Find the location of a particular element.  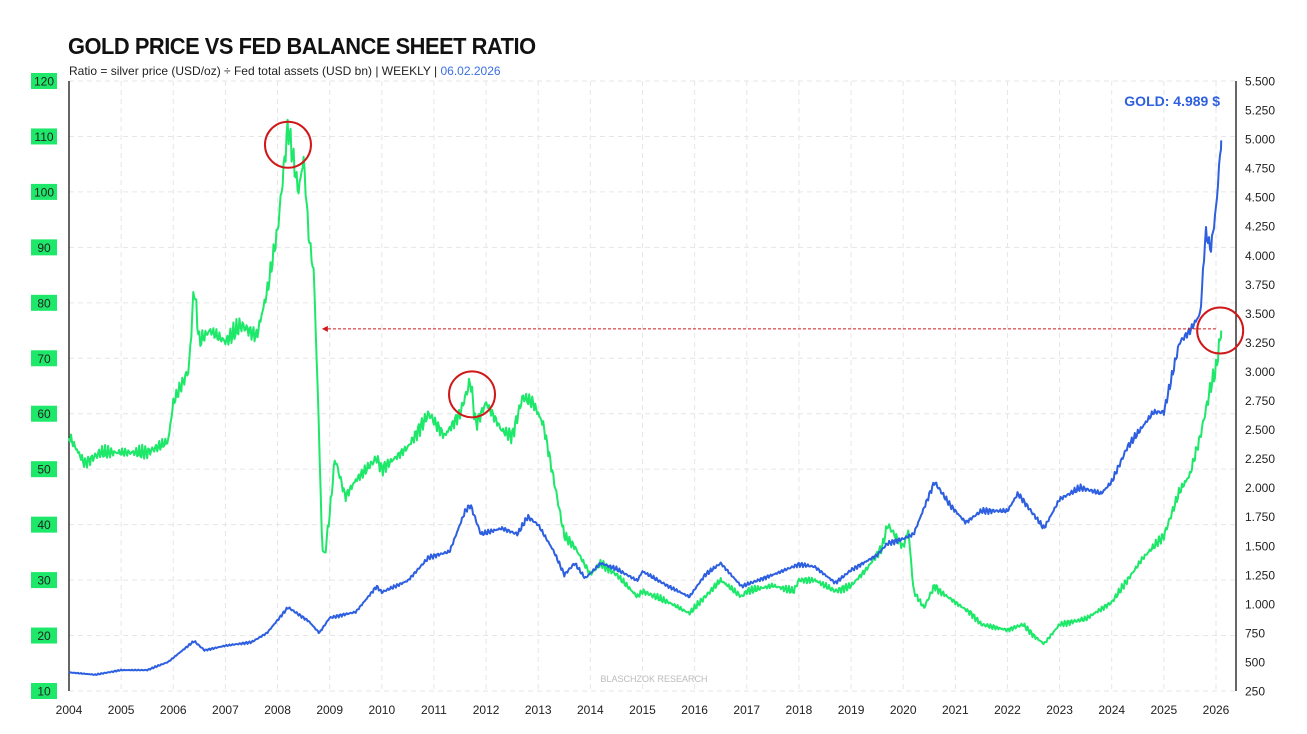

y-right-tick-label: 5.500 is located at coordinates (1260, 82).